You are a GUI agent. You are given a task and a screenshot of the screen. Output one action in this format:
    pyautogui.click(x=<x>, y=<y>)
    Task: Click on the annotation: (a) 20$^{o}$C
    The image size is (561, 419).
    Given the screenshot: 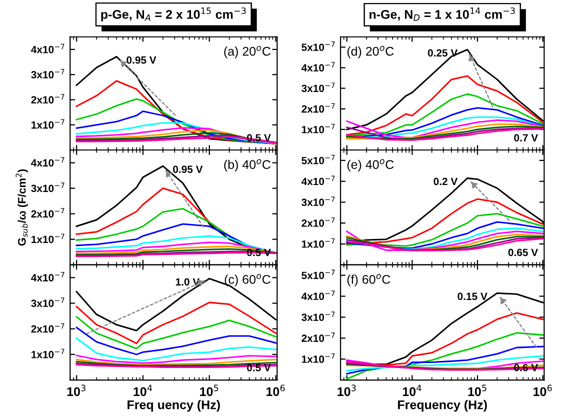 What is the action you would take?
    pyautogui.click(x=247, y=52)
    